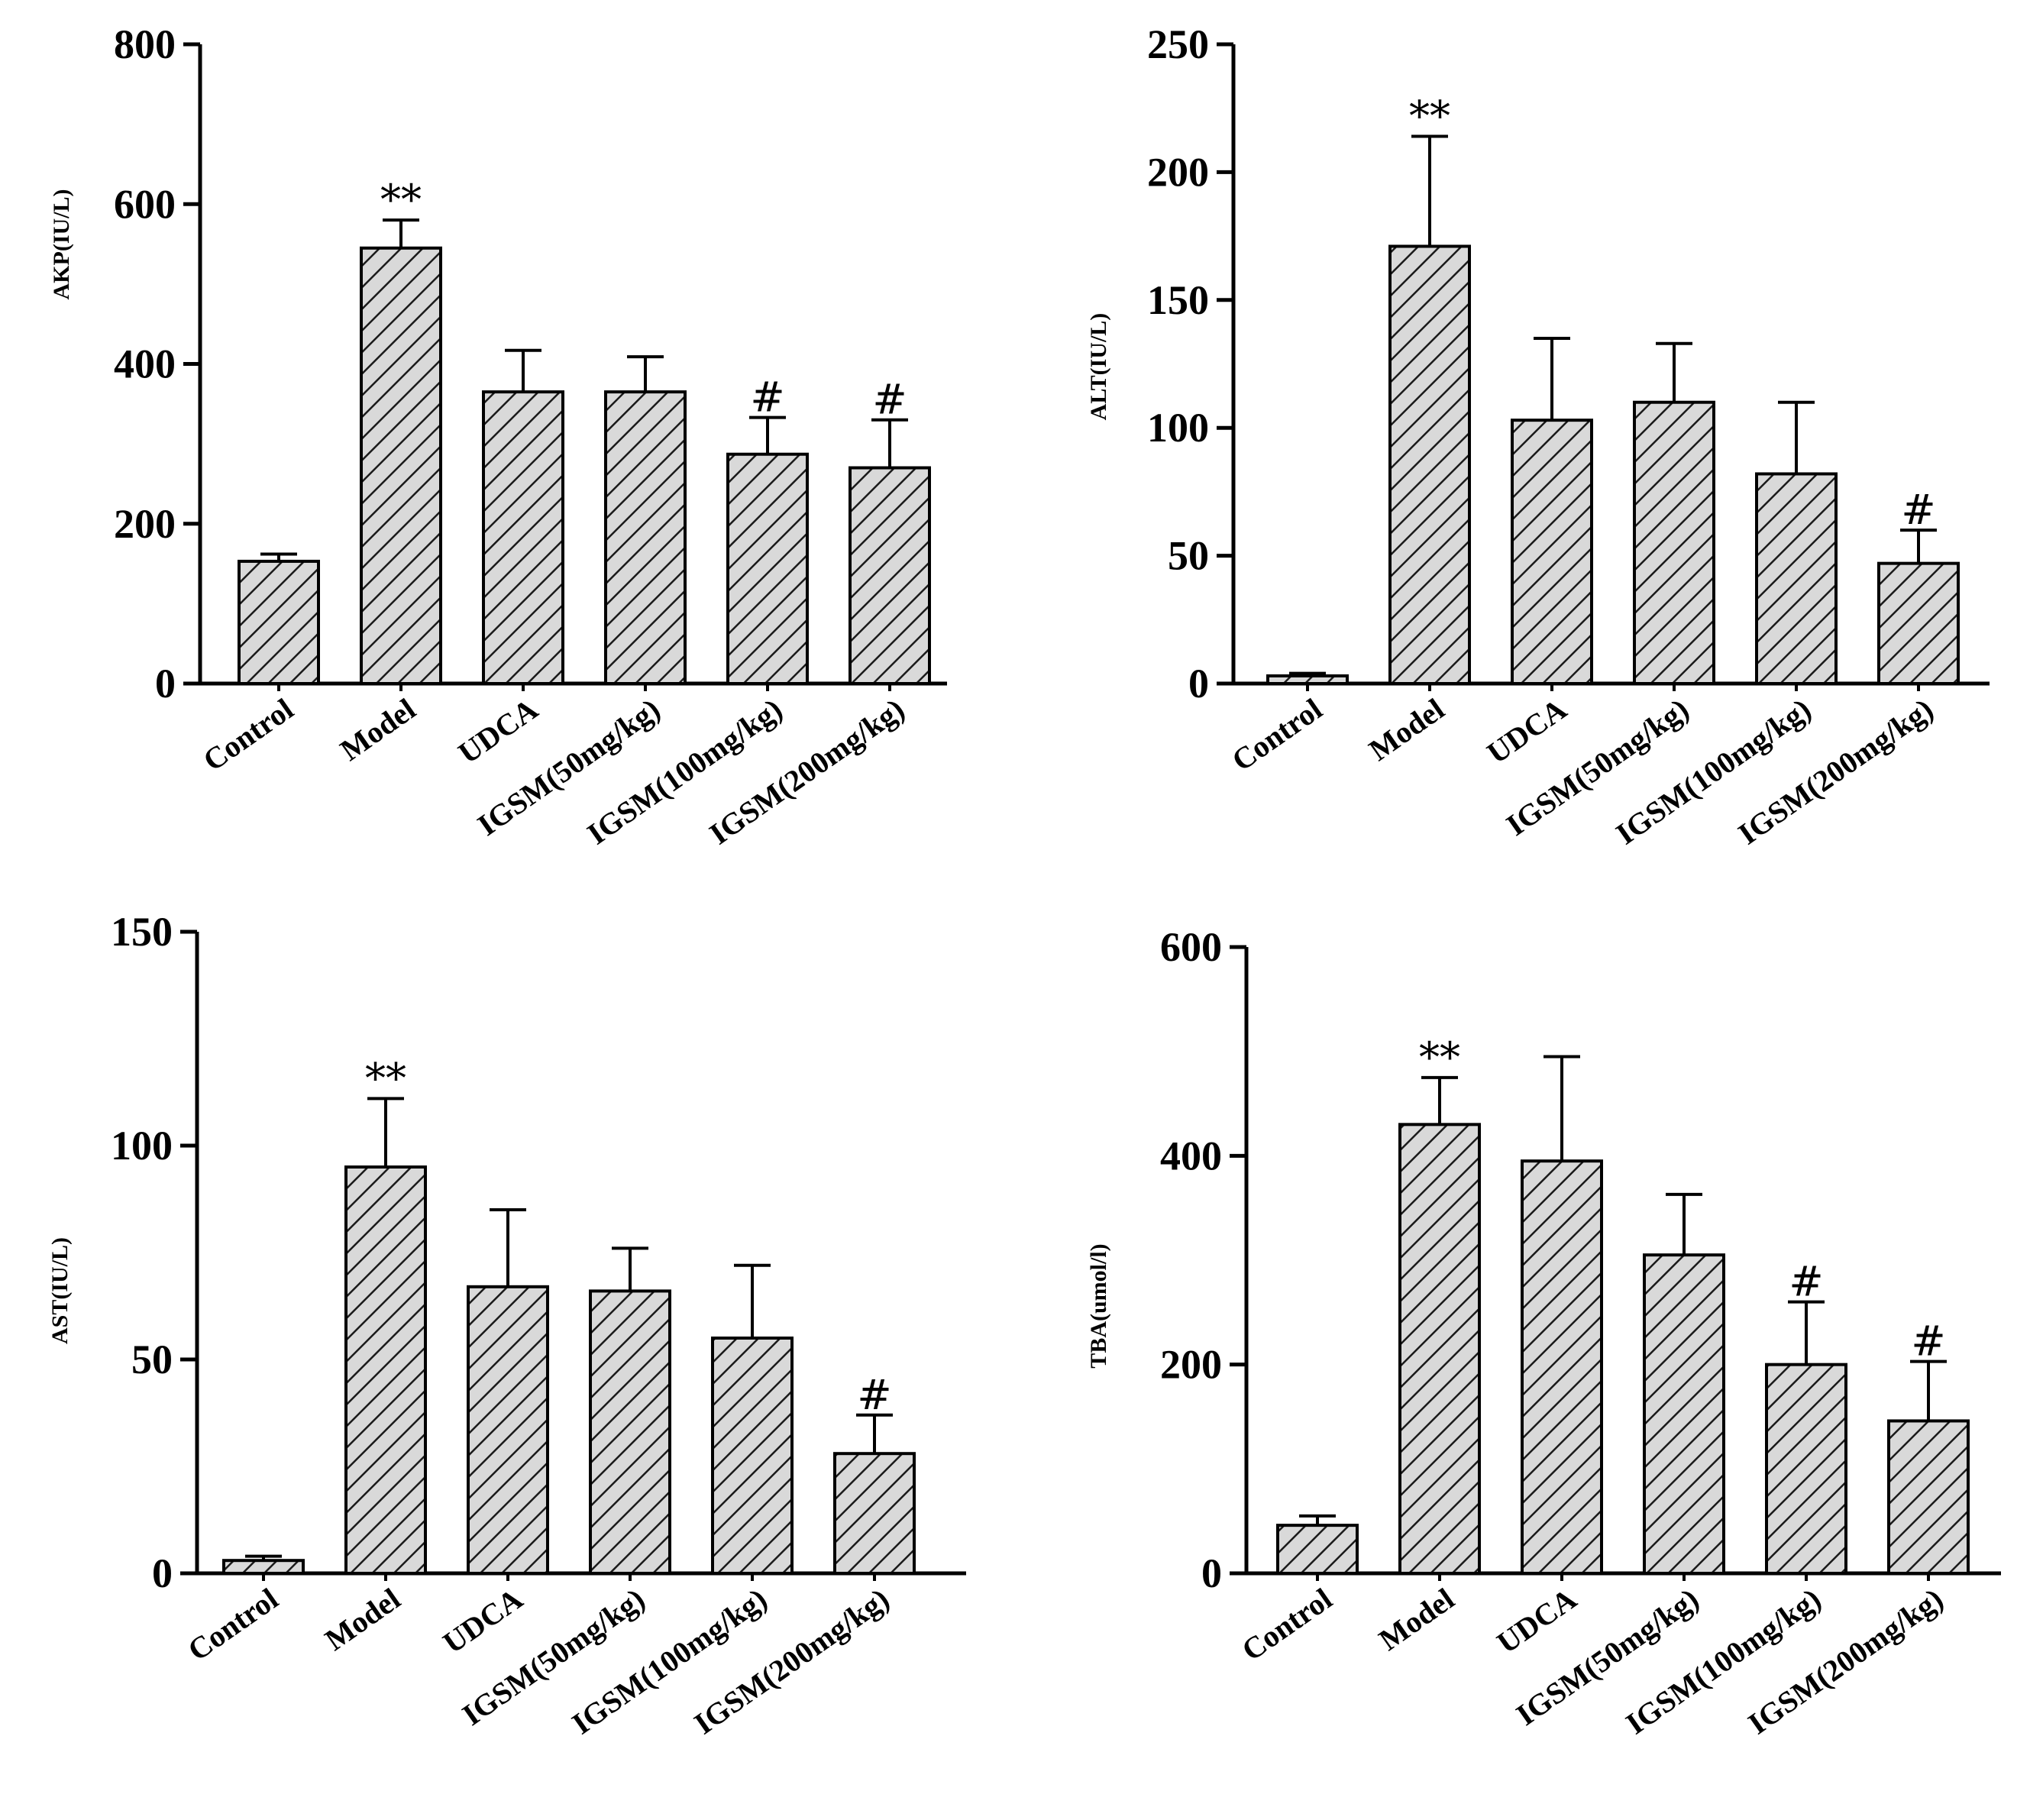  What do you see at coordinates (62, 244) in the screenshot?
I see `y-axis-title: AKP(IU/L)` at bounding box center [62, 244].